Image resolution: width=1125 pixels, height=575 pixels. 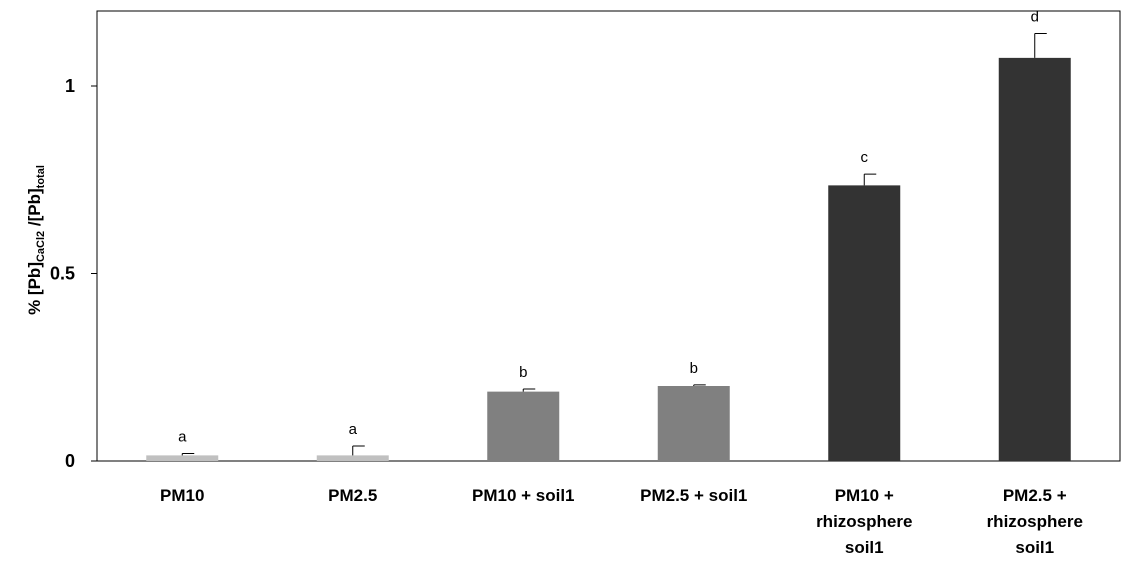 I want to click on y-tick-label: 0.5, so click(x=62, y=274).